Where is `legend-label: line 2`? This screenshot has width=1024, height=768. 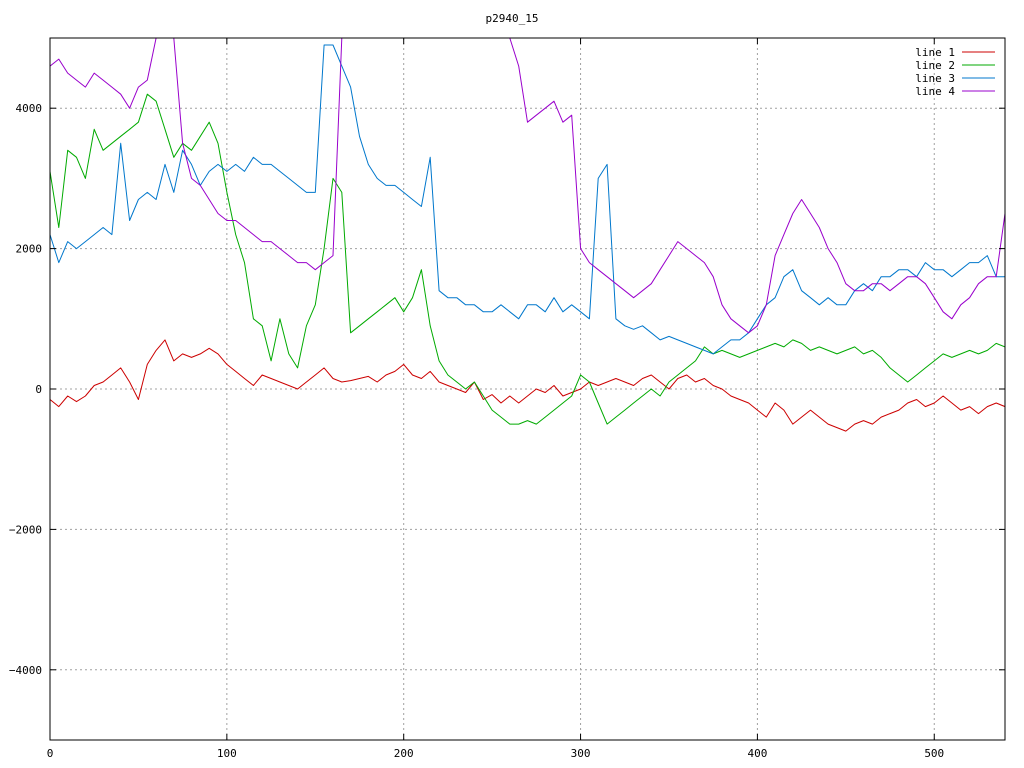 legend-label: line 2 is located at coordinates (935, 65).